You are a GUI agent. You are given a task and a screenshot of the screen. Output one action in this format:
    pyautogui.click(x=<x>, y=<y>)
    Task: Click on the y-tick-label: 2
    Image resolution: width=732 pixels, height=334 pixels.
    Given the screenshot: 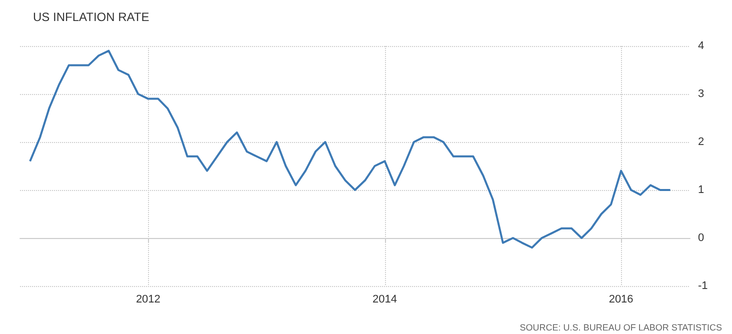 What is the action you would take?
    pyautogui.click(x=701, y=142)
    